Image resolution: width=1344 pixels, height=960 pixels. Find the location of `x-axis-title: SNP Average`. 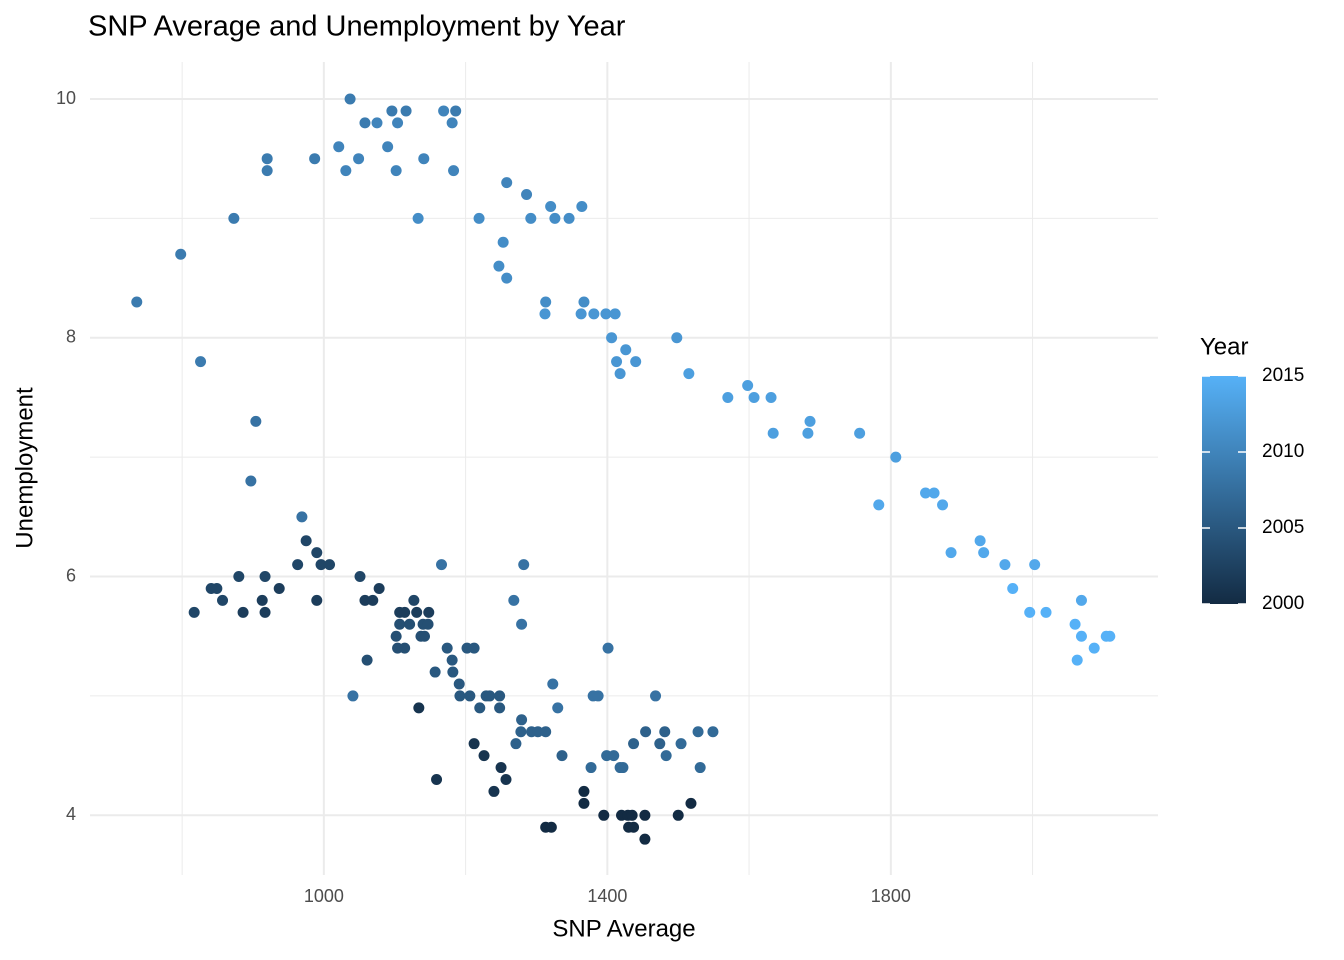

x-axis-title: SNP Average is located at coordinates (623, 928).